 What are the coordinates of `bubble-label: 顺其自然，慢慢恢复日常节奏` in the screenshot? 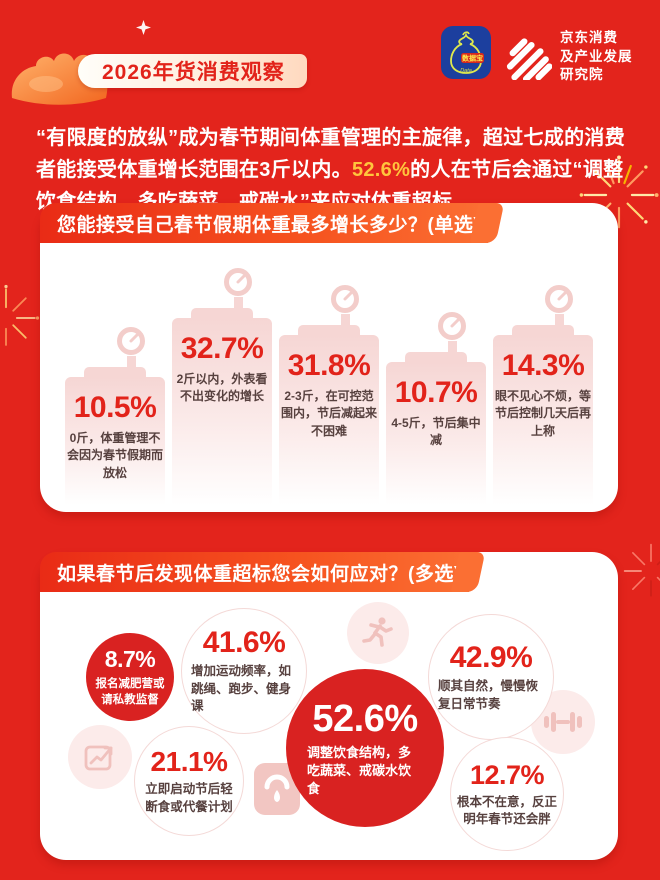 It's located at (488, 695).